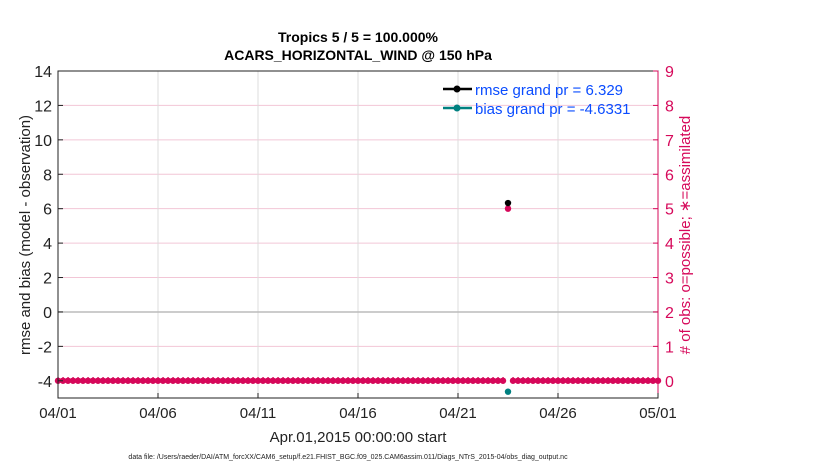 This screenshot has height=470, width=830. Describe the element at coordinates (457, 89) in the screenshot. I see `legend-rmse-marker` at that location.